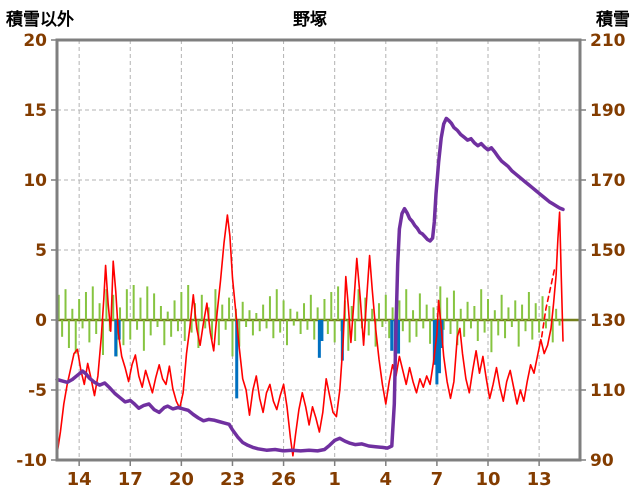  I want to click on right-tick-label: 90, so click(602, 461).